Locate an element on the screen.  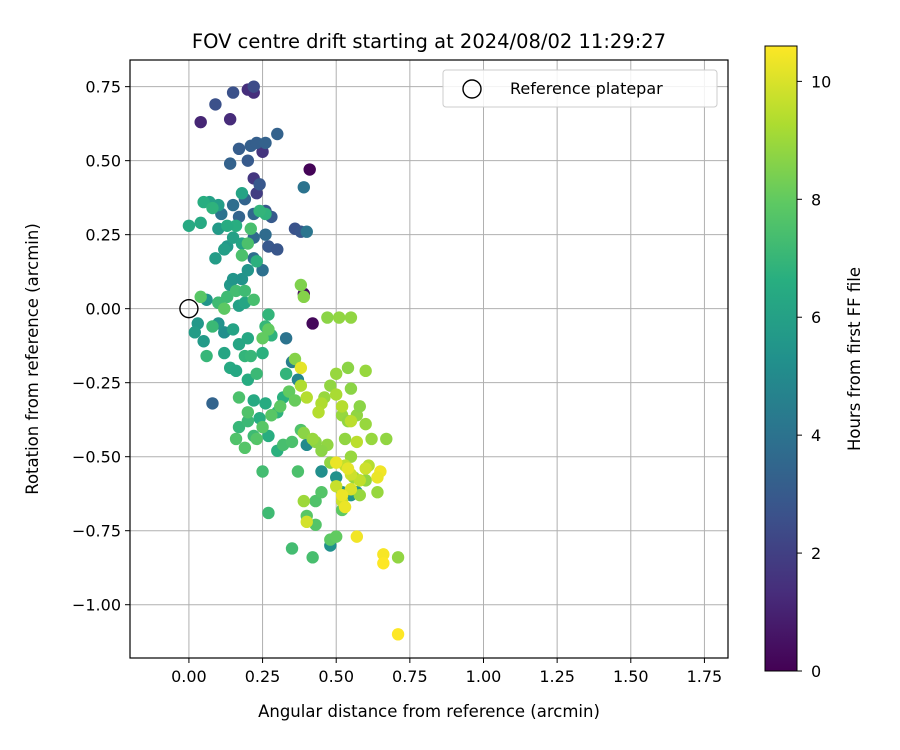
colorbar-tick-label: 6 is located at coordinates (816, 317).